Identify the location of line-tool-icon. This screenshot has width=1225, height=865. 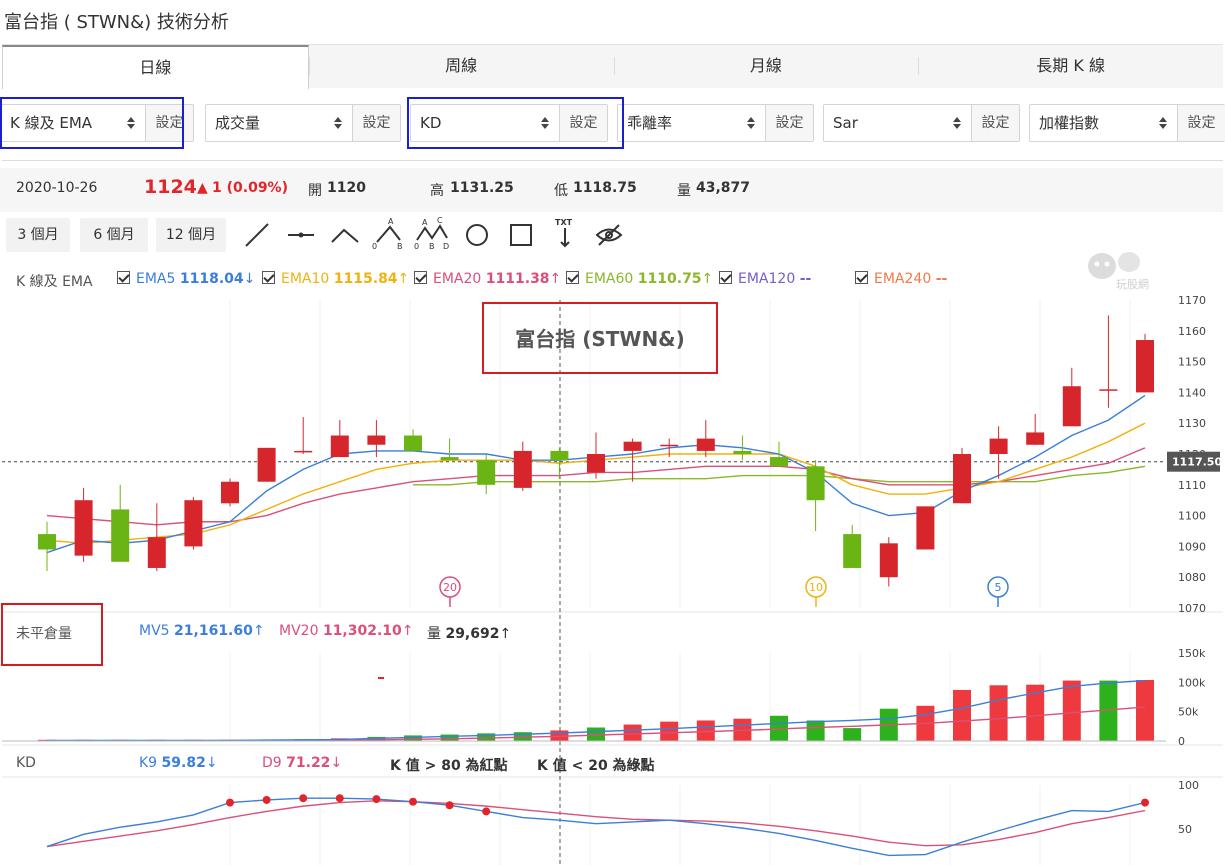
(257, 235).